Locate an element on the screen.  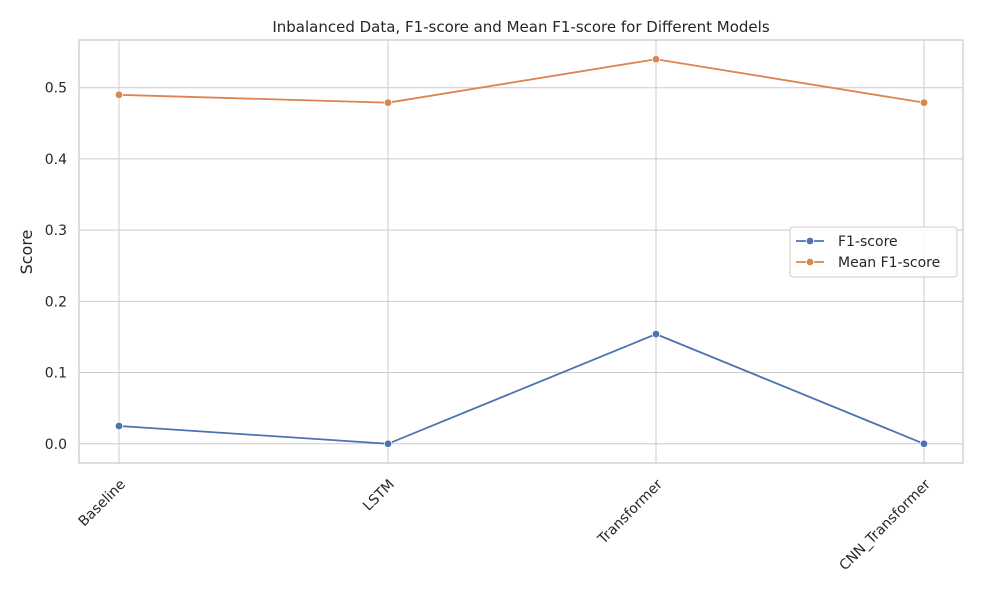
legend: F1-score Mean F1-score is located at coordinates (873, 252).